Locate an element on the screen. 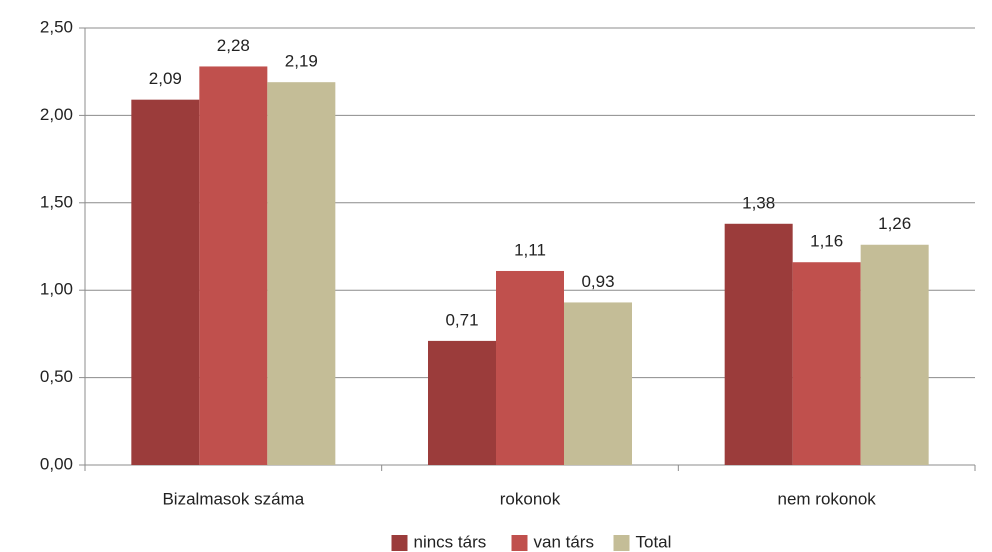  x-tick-label: nem rokonok is located at coordinates (827, 498).